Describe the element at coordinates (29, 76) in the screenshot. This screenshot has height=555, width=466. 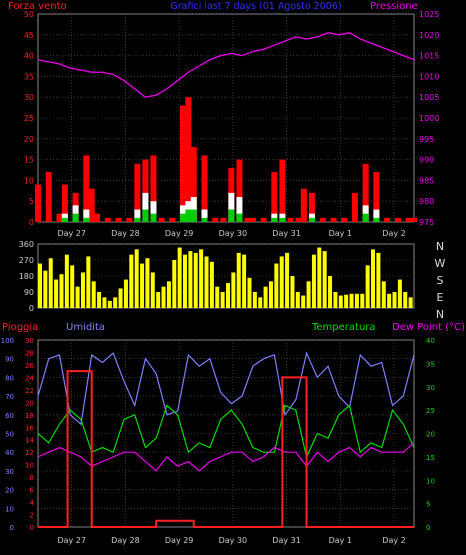
I see `y-left-tick-label: 35` at that location.